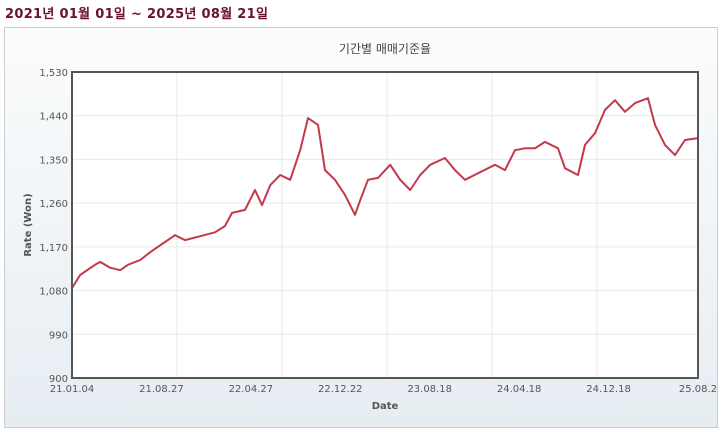 This screenshot has width=723, height=439. I want to click on y-tick-label: 900, so click(58, 379).